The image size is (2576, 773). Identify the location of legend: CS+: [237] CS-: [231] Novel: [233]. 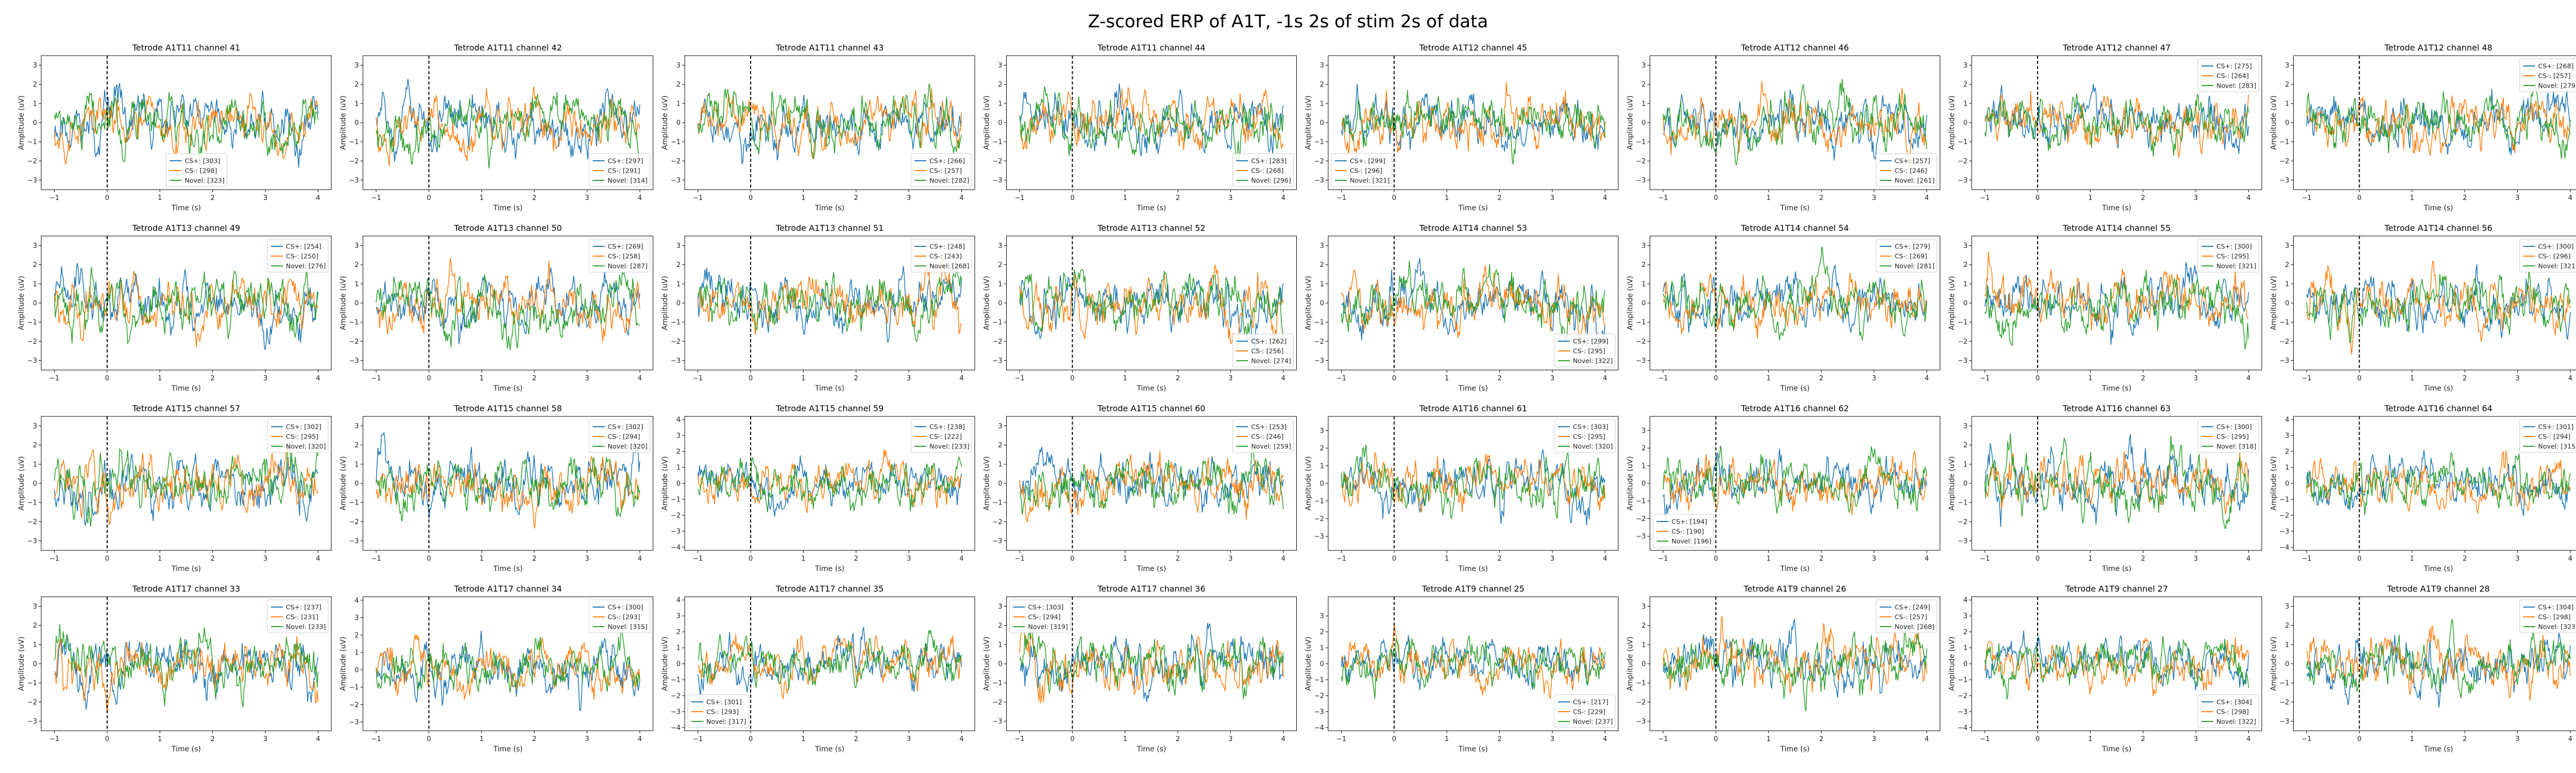
(298, 616).